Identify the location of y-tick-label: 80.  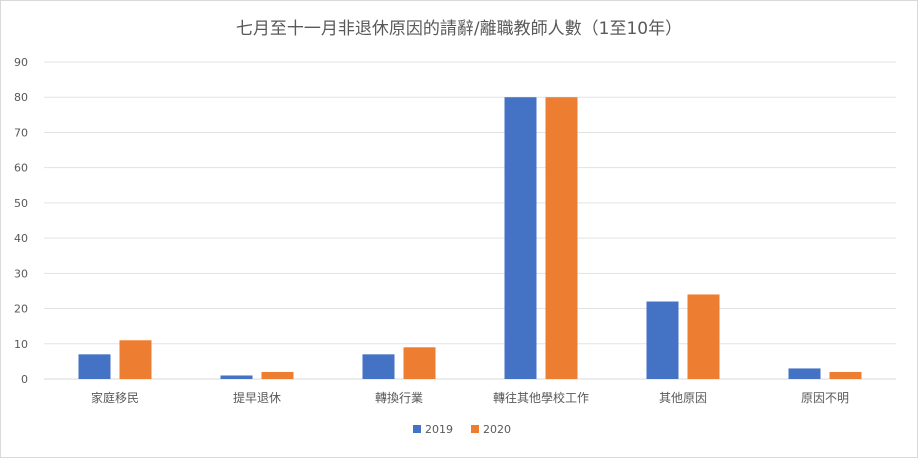
(21, 97).